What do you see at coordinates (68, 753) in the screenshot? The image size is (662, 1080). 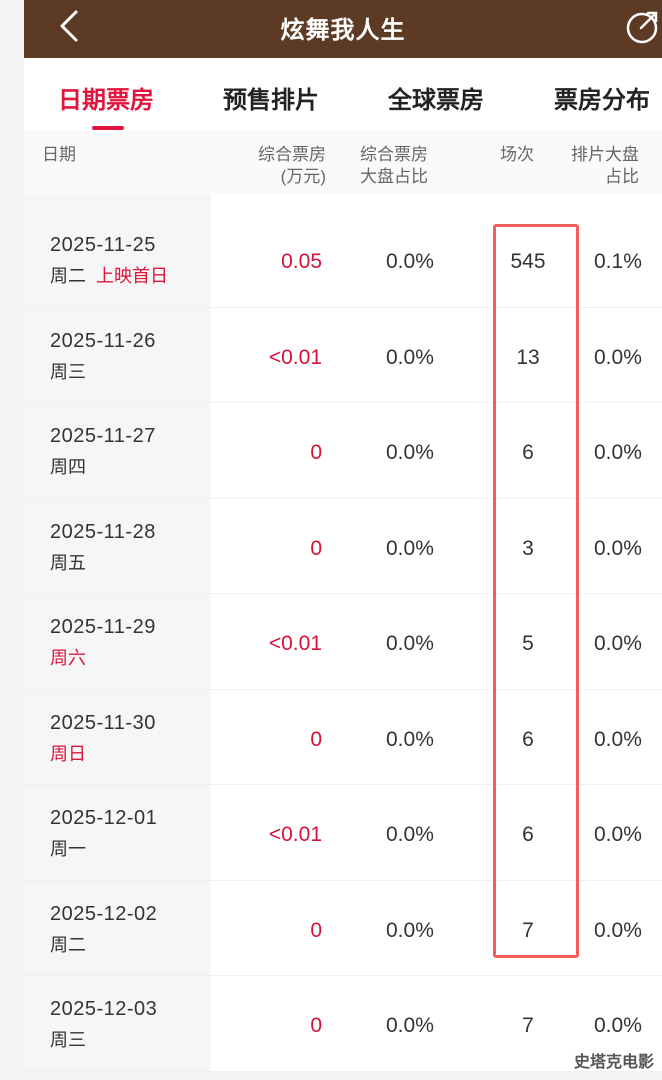 I see `row-weekday: 周日` at bounding box center [68, 753].